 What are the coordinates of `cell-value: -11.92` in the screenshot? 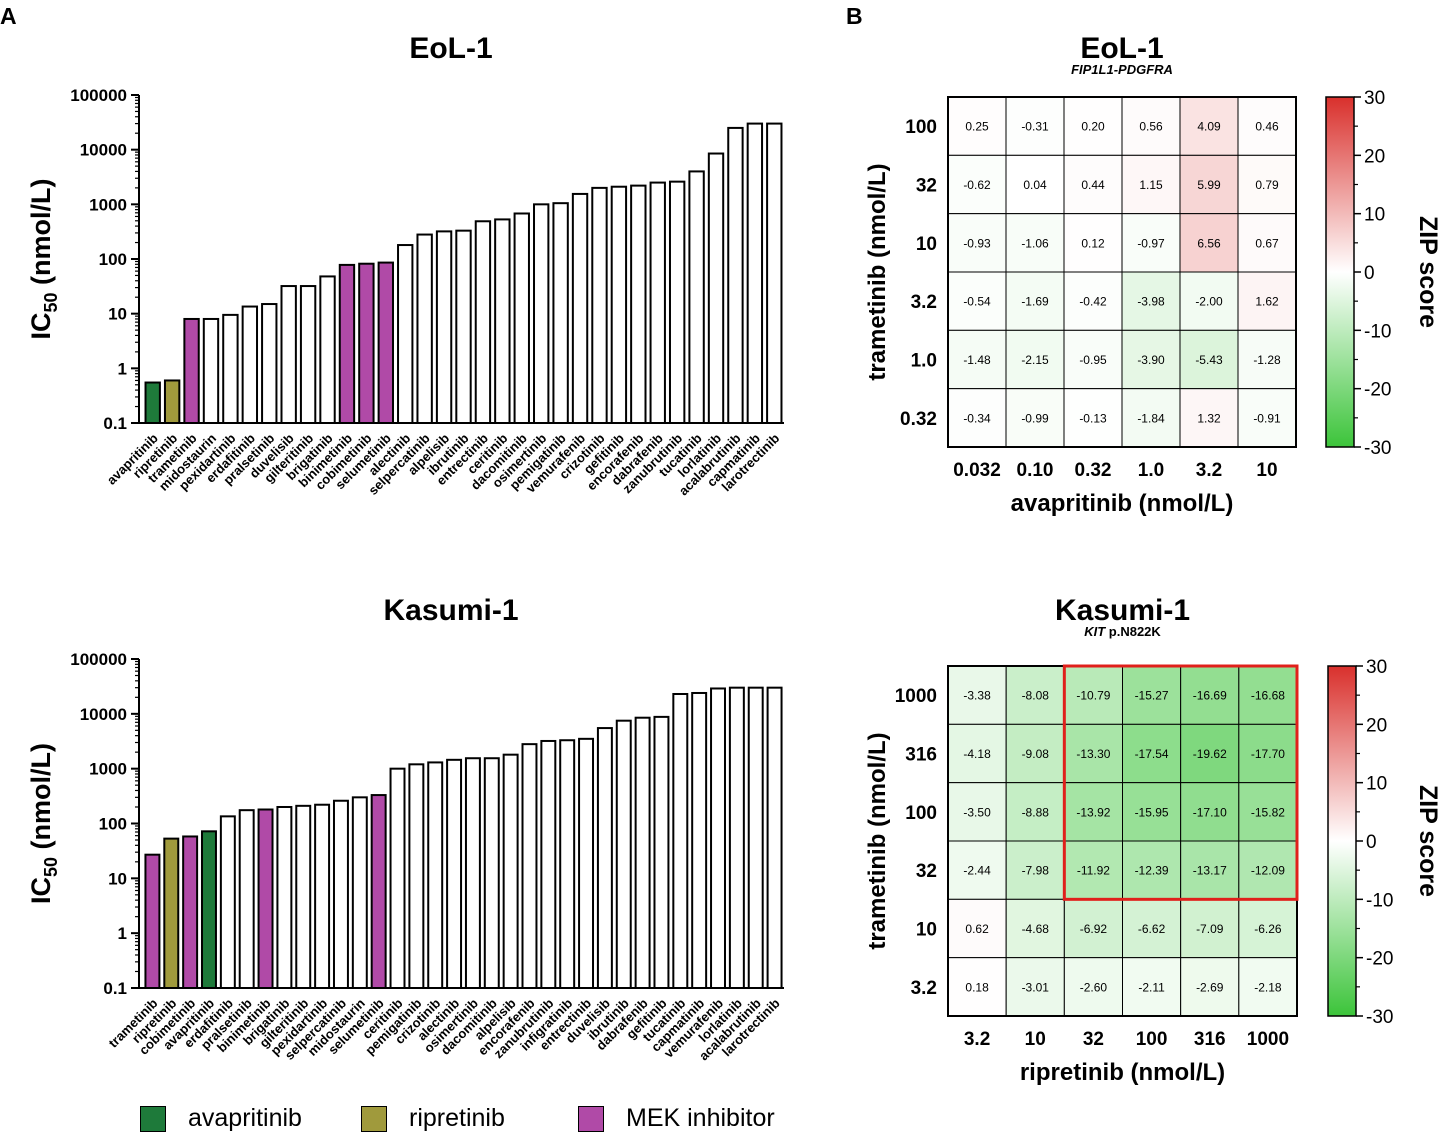 It's located at (1093, 871).